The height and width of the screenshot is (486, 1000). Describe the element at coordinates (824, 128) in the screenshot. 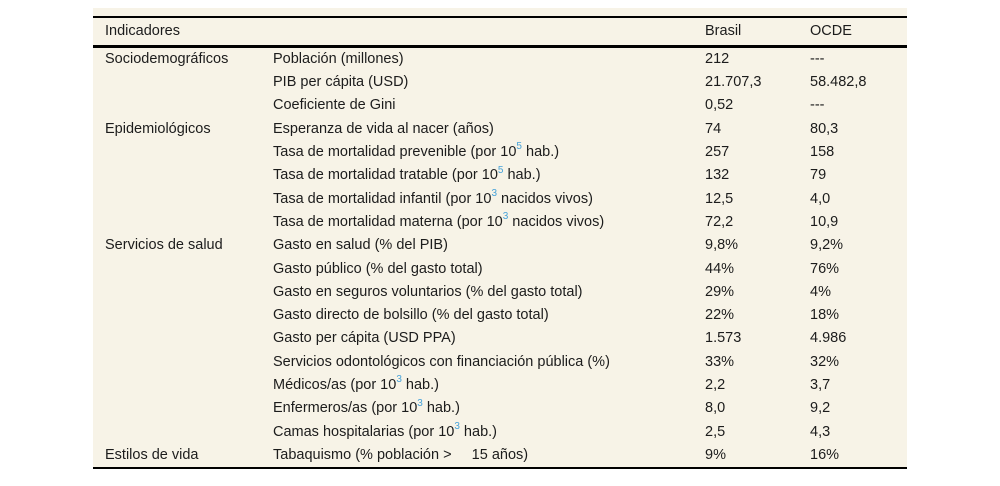

I see `ocde-value: 80,3` at that location.